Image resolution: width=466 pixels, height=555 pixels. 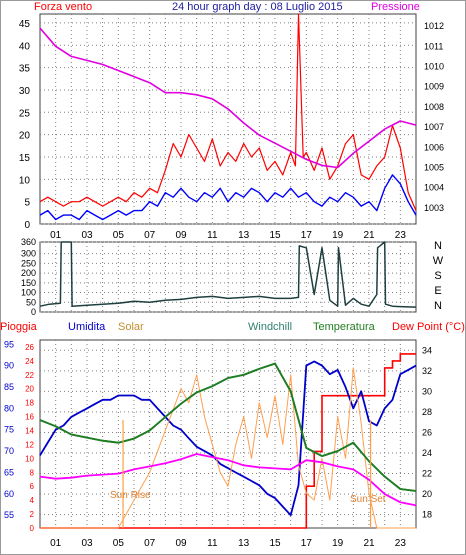 I want to click on weather-x-tick: 05, so click(x=119, y=543).